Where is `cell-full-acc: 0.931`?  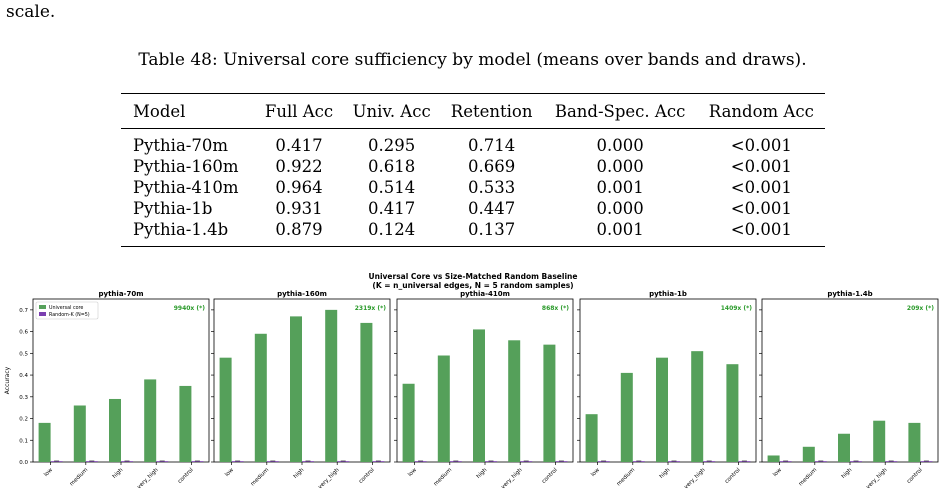 cell-full-acc: 0.931 is located at coordinates (299, 208).